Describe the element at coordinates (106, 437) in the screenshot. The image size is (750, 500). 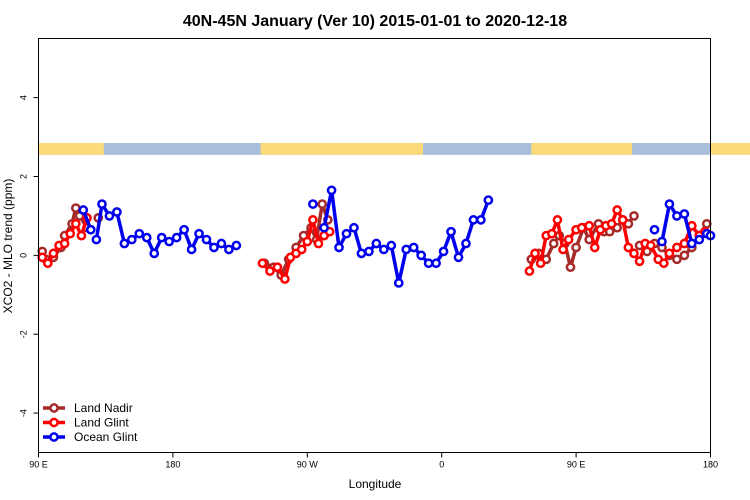
I see `legend-label: Ocean Glint` at that location.